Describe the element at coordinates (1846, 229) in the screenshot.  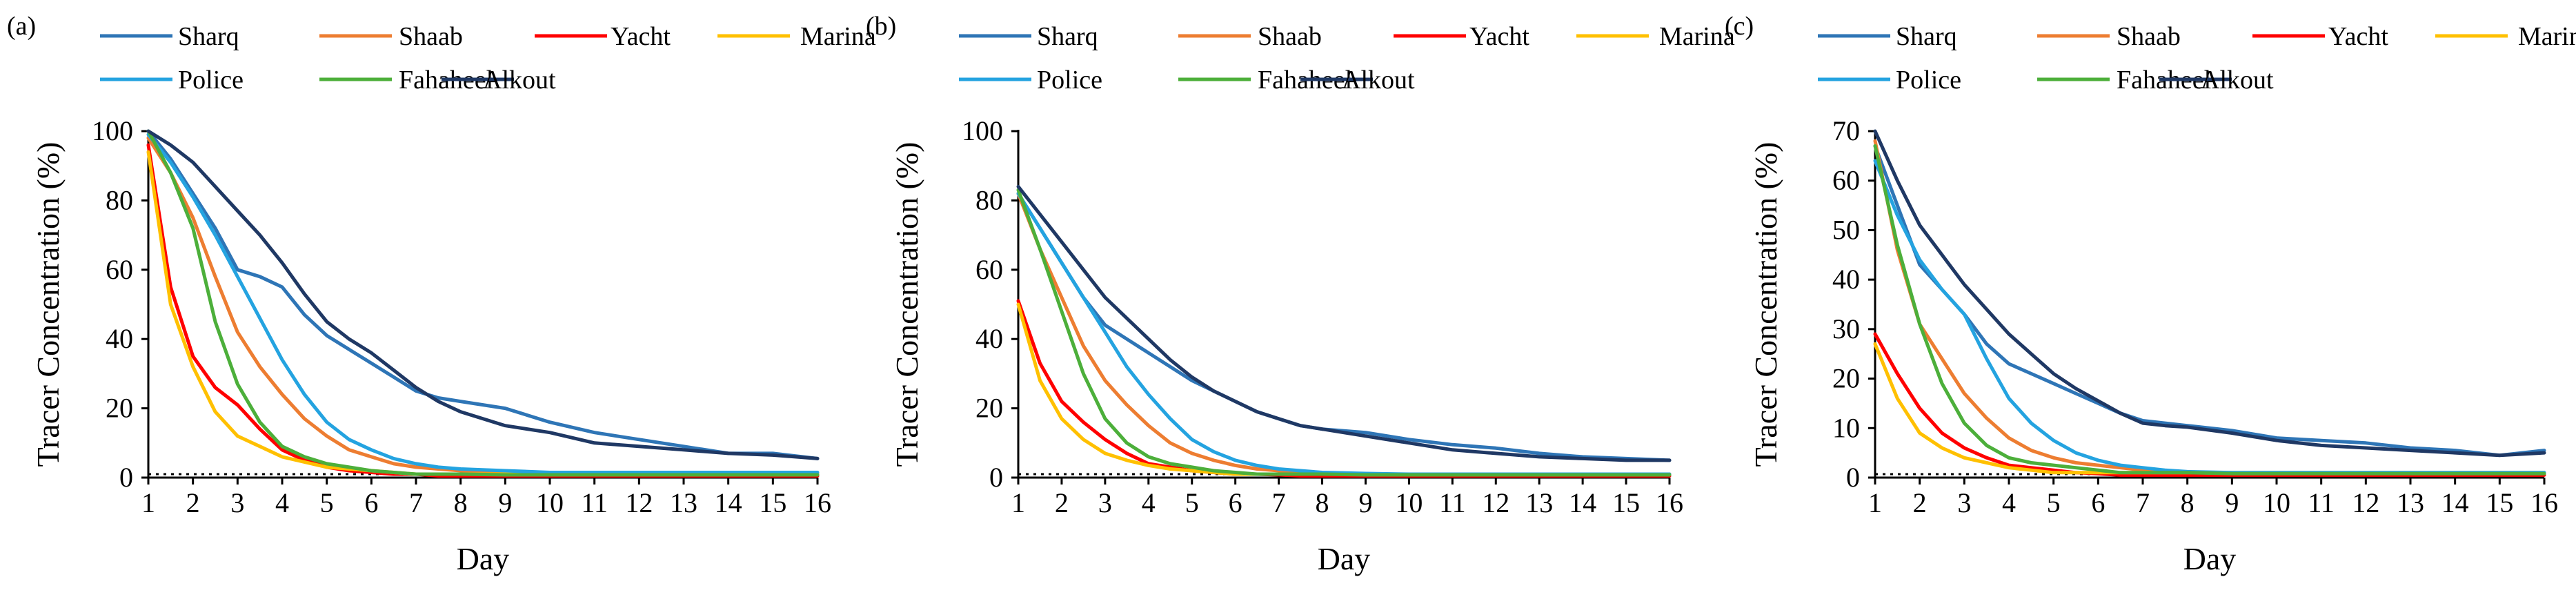
I see `y-tick-label: 50` at that location.